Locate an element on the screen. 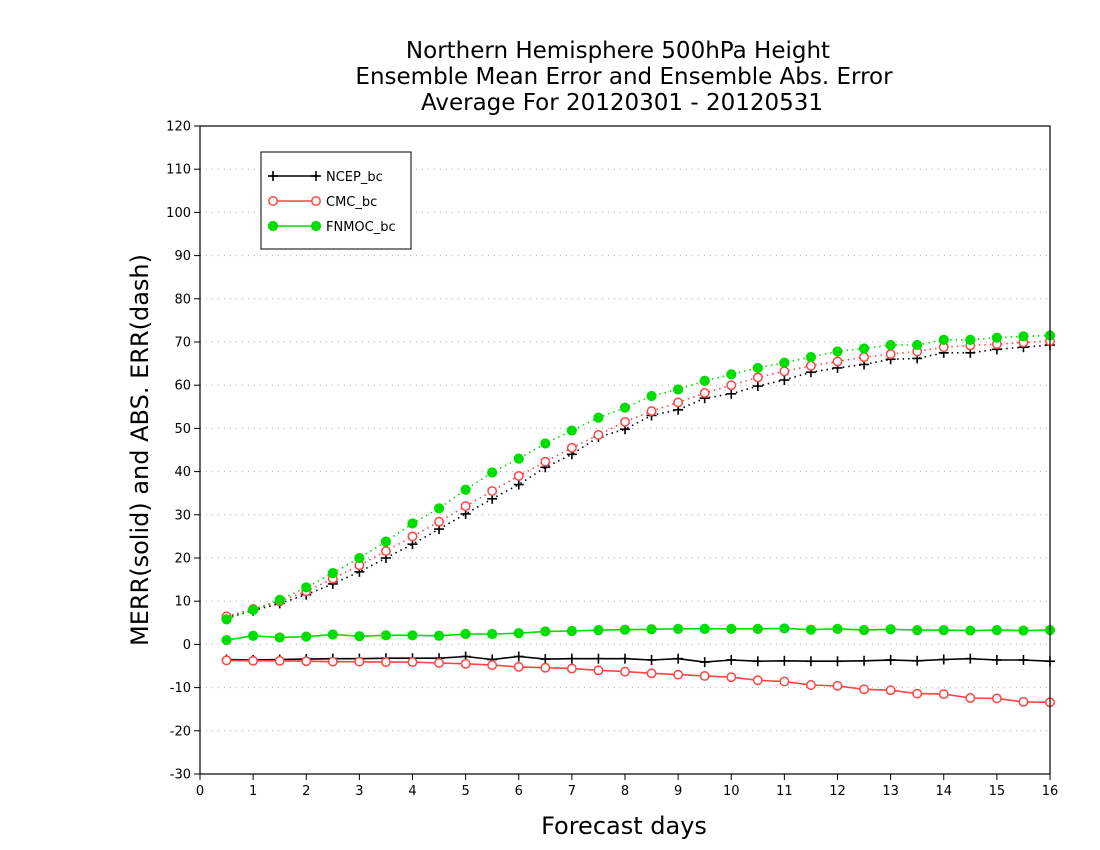 This screenshot has width=1100, height=850. x-tick-label: 9 is located at coordinates (678, 791).